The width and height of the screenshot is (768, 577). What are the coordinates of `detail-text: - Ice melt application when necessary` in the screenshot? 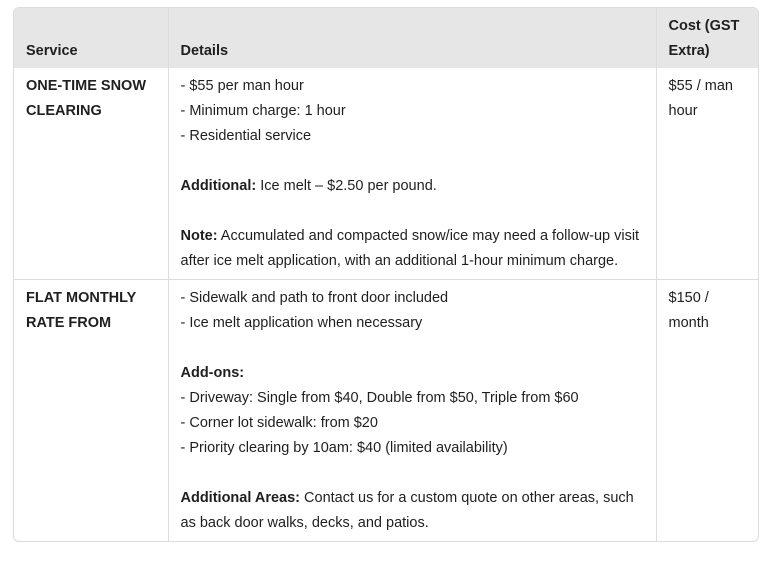 It's located at (301, 323).